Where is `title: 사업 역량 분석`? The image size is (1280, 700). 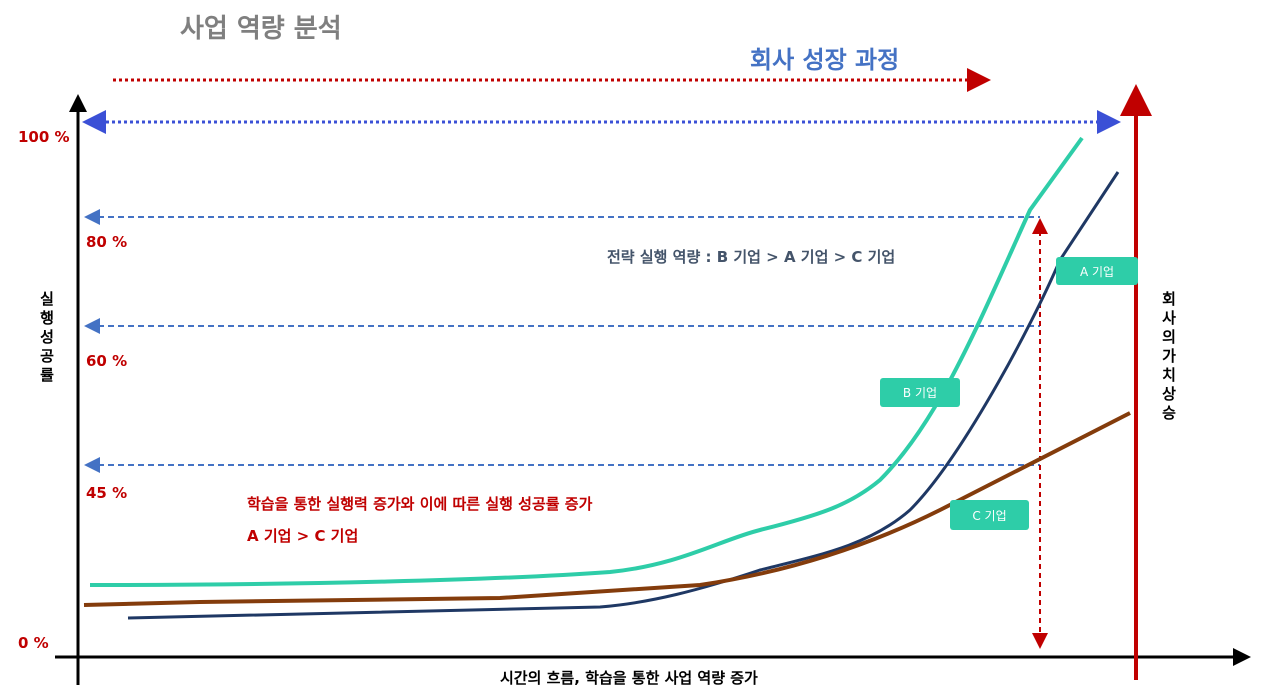 title: 사업 역량 분석 is located at coordinates (261, 29).